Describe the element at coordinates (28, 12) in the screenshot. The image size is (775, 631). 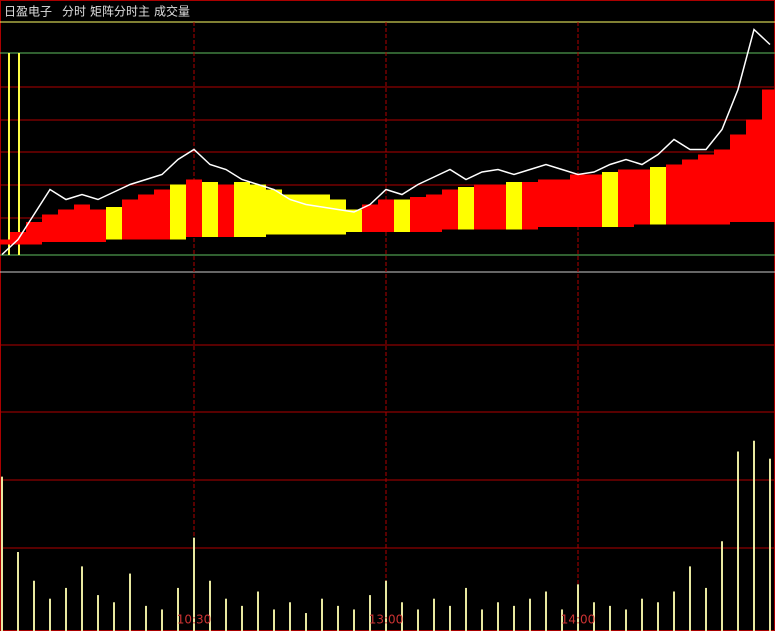
I see `stock-name: 日盈电子` at that location.